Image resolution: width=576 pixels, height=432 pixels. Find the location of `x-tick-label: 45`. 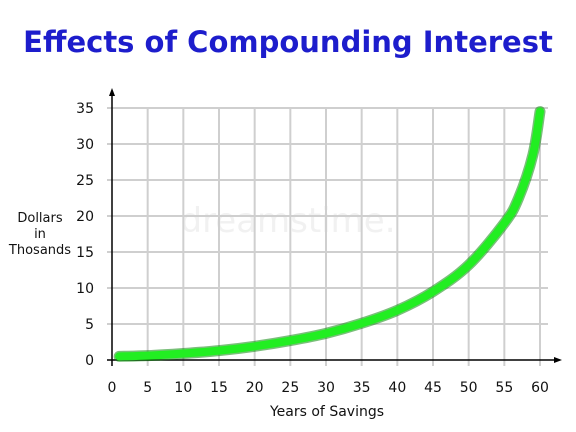

x-tick-label: 45 is located at coordinates (433, 388).